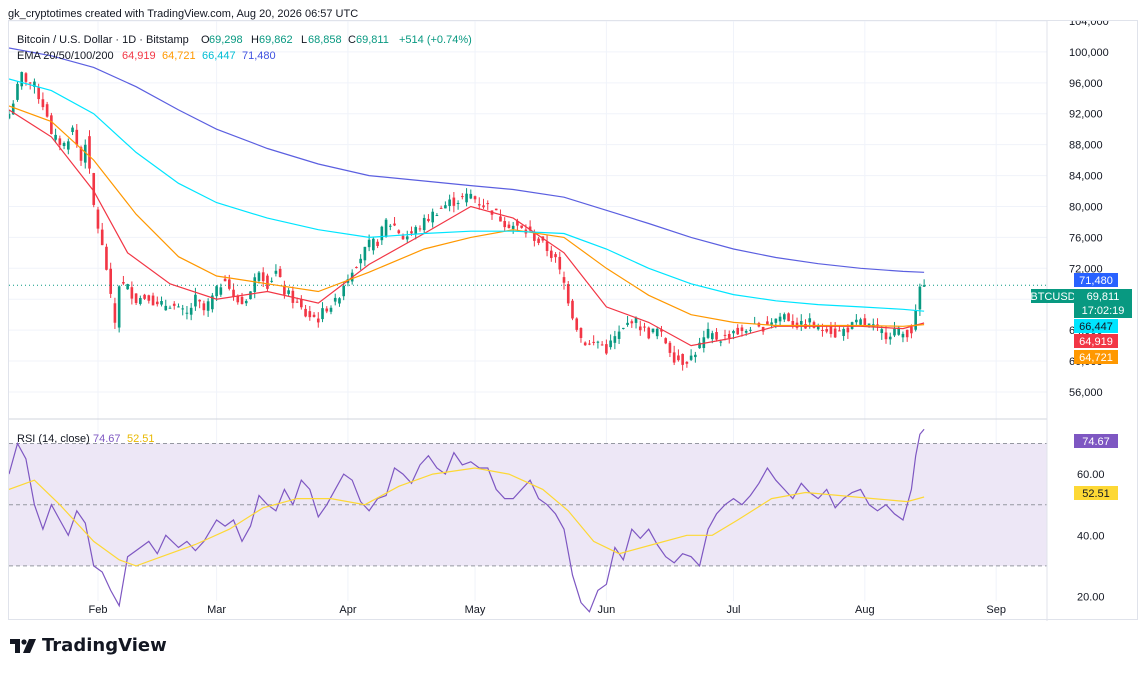  What do you see at coordinates (352, 40) in the screenshot?
I see `legend-c-label: C` at bounding box center [352, 40].